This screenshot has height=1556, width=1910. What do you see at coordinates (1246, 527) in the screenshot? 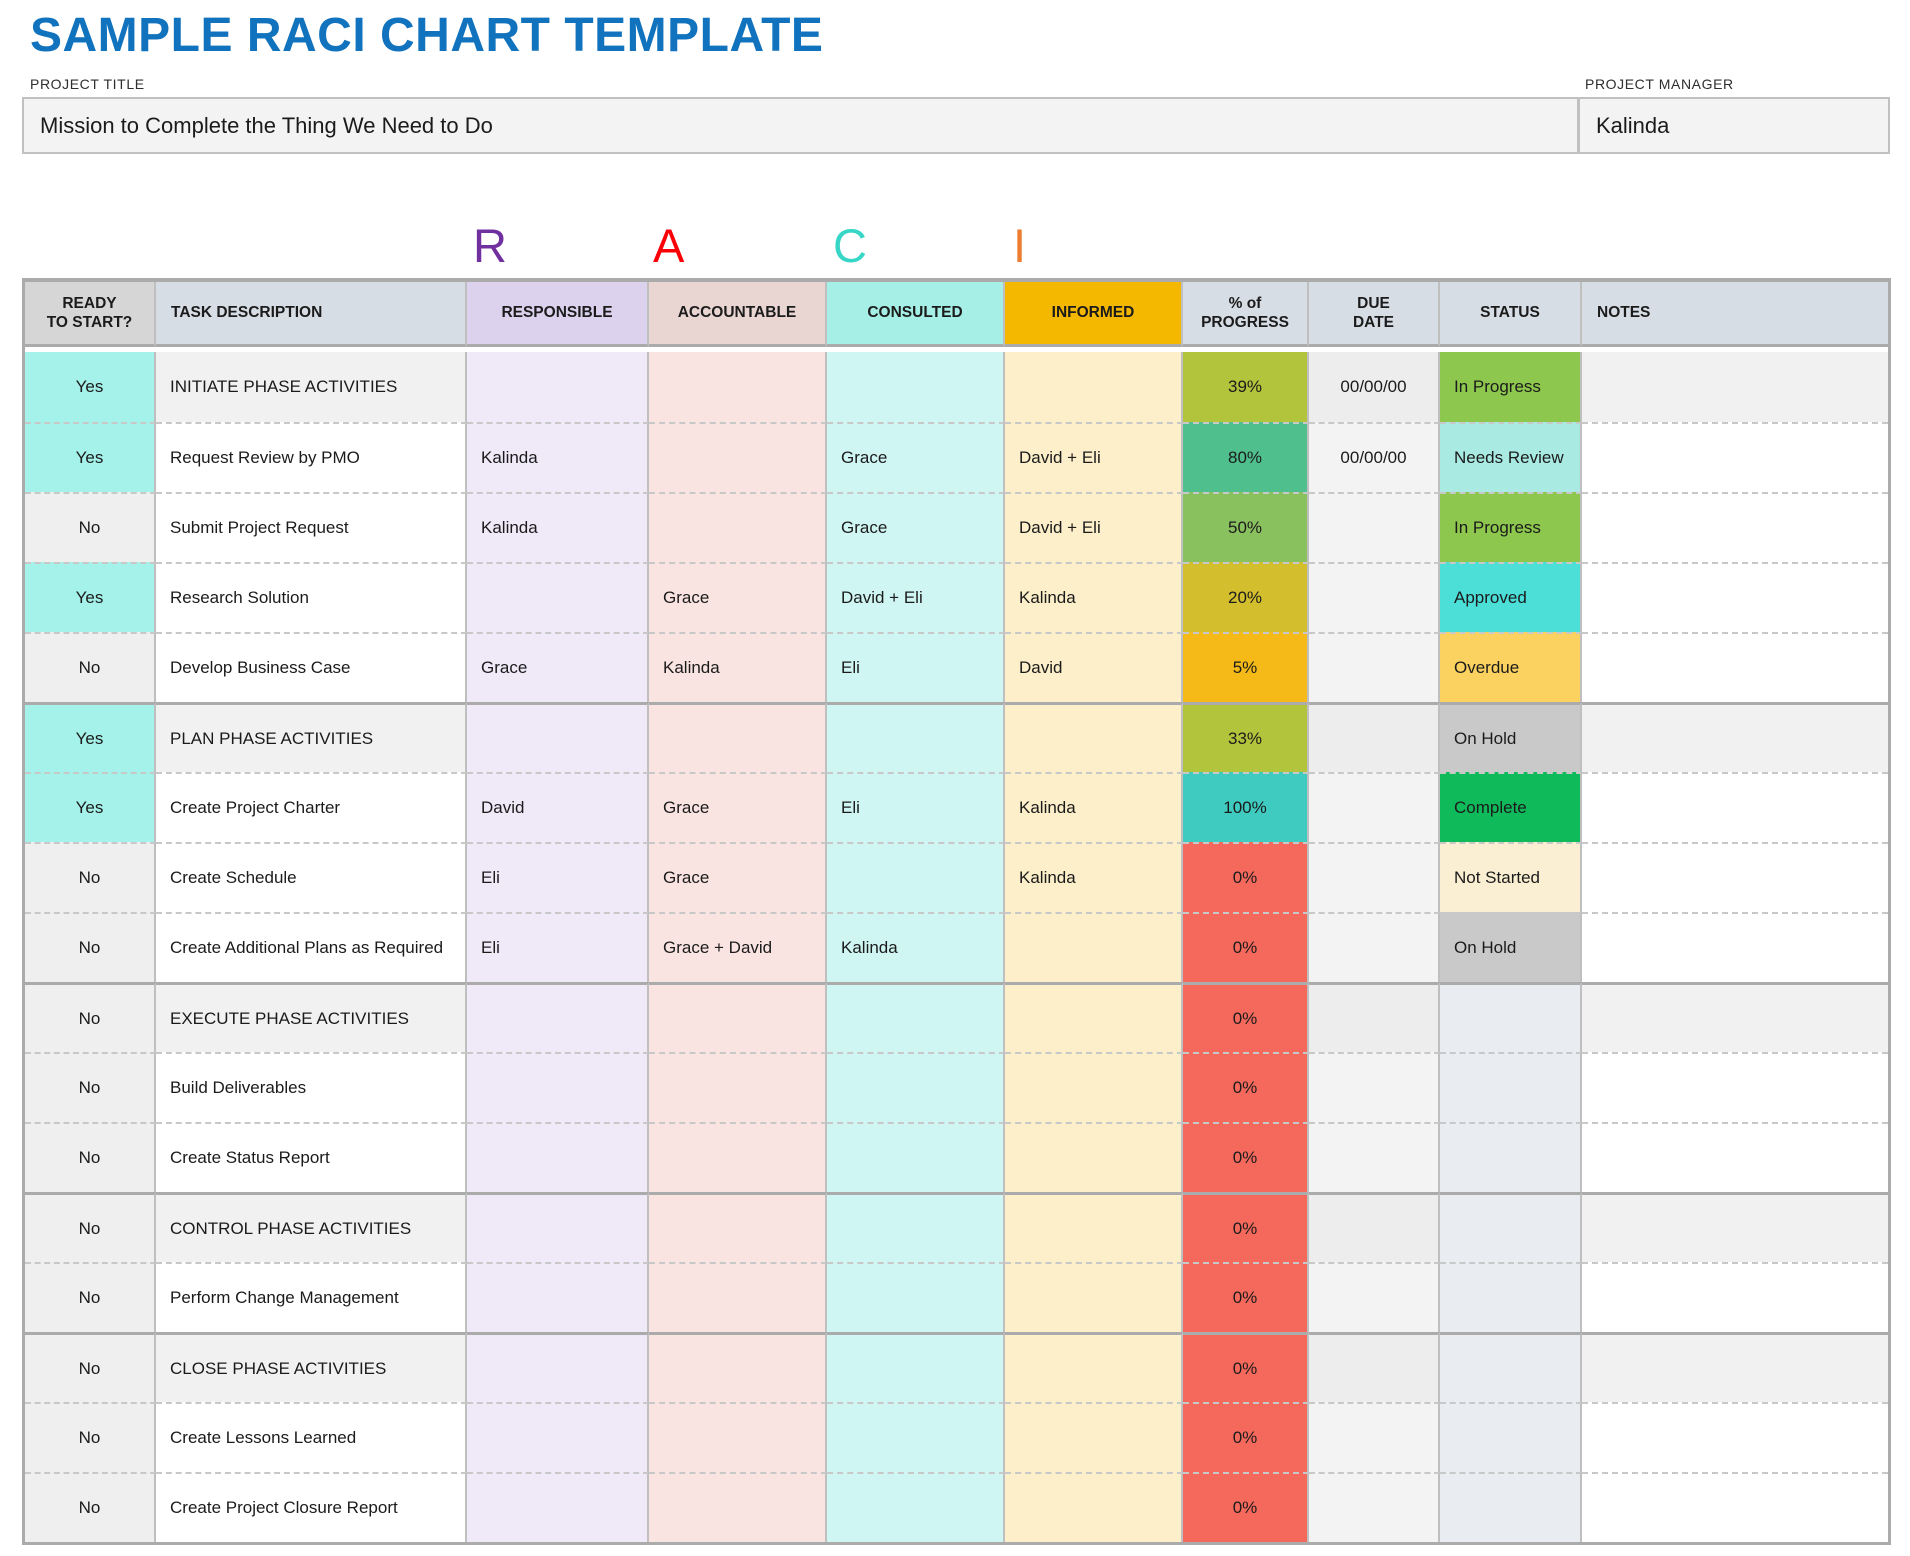
I see `progress-cell: 50%` at bounding box center [1246, 527].